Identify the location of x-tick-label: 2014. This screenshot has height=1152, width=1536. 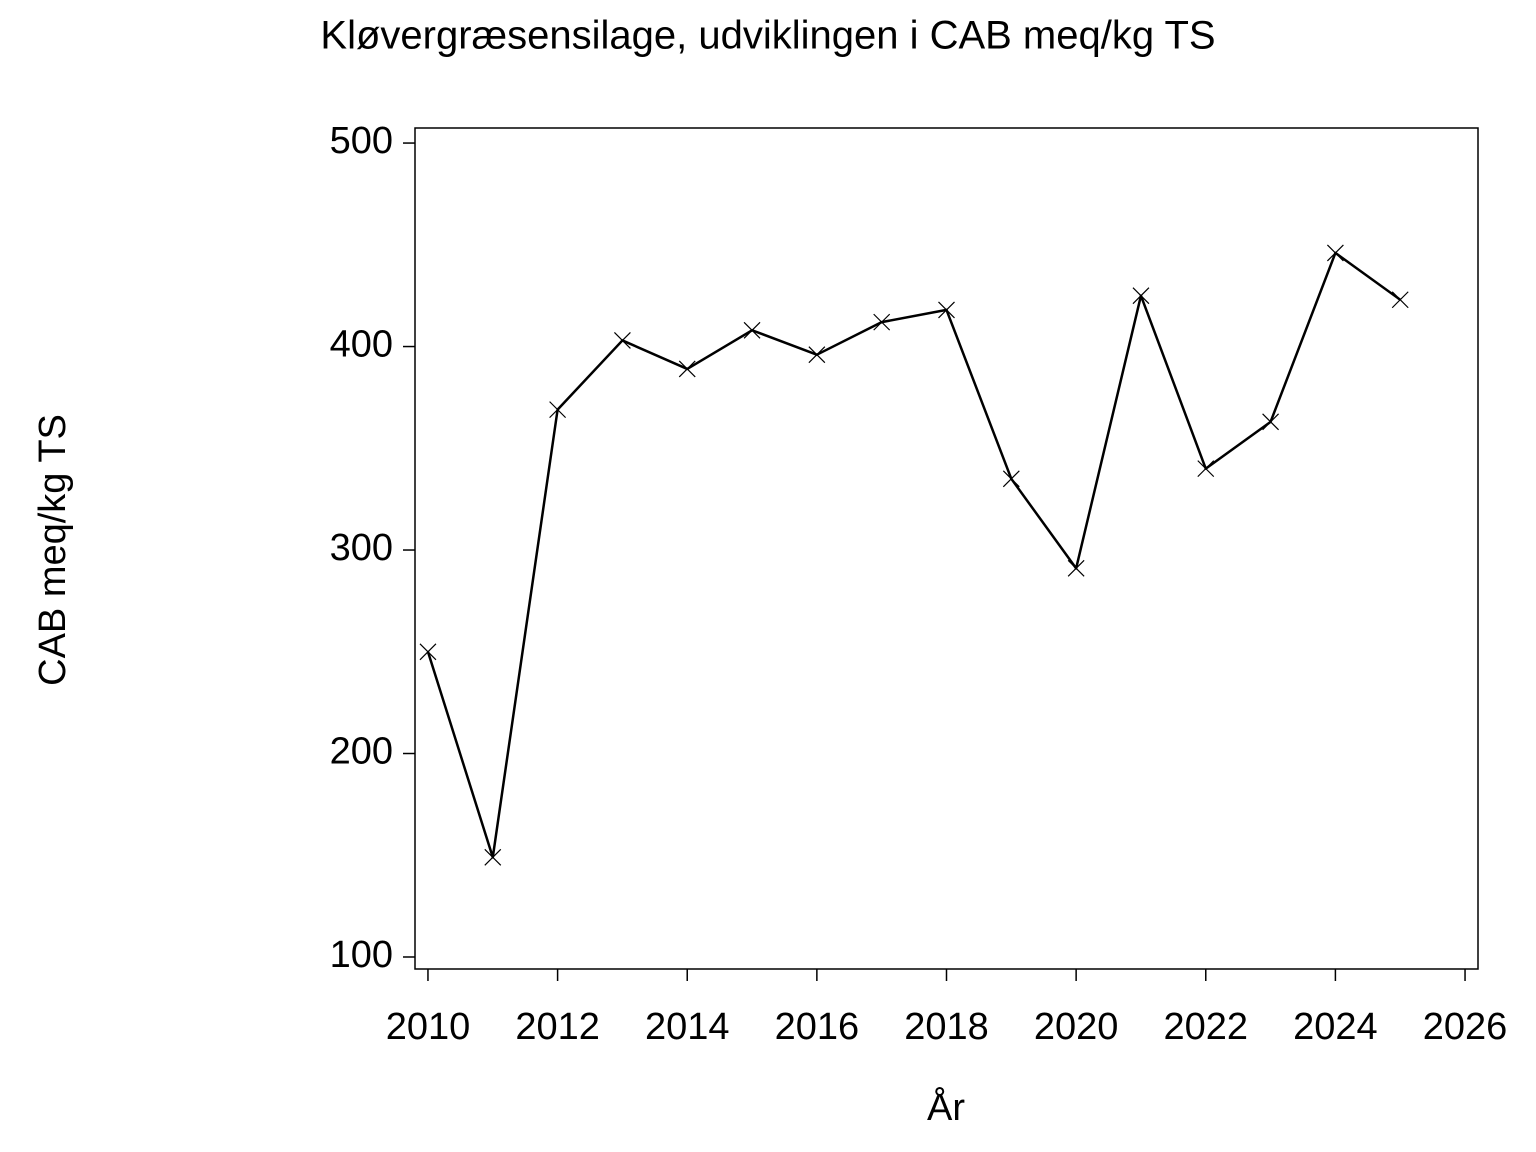
(687, 1027).